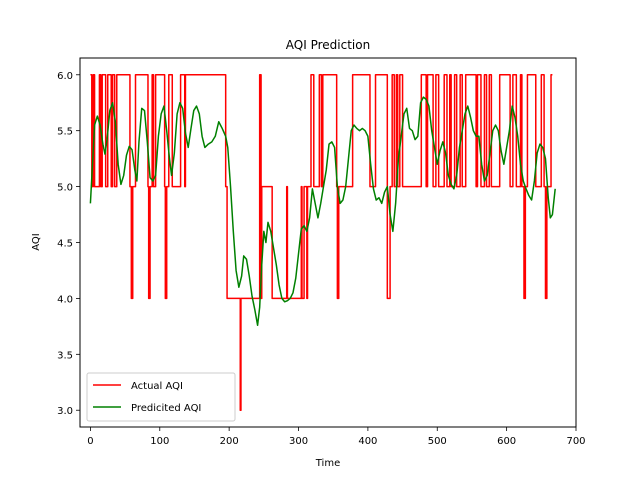 This screenshot has height=480, width=640. I want to click on x-tick-label: 200, so click(229, 441).